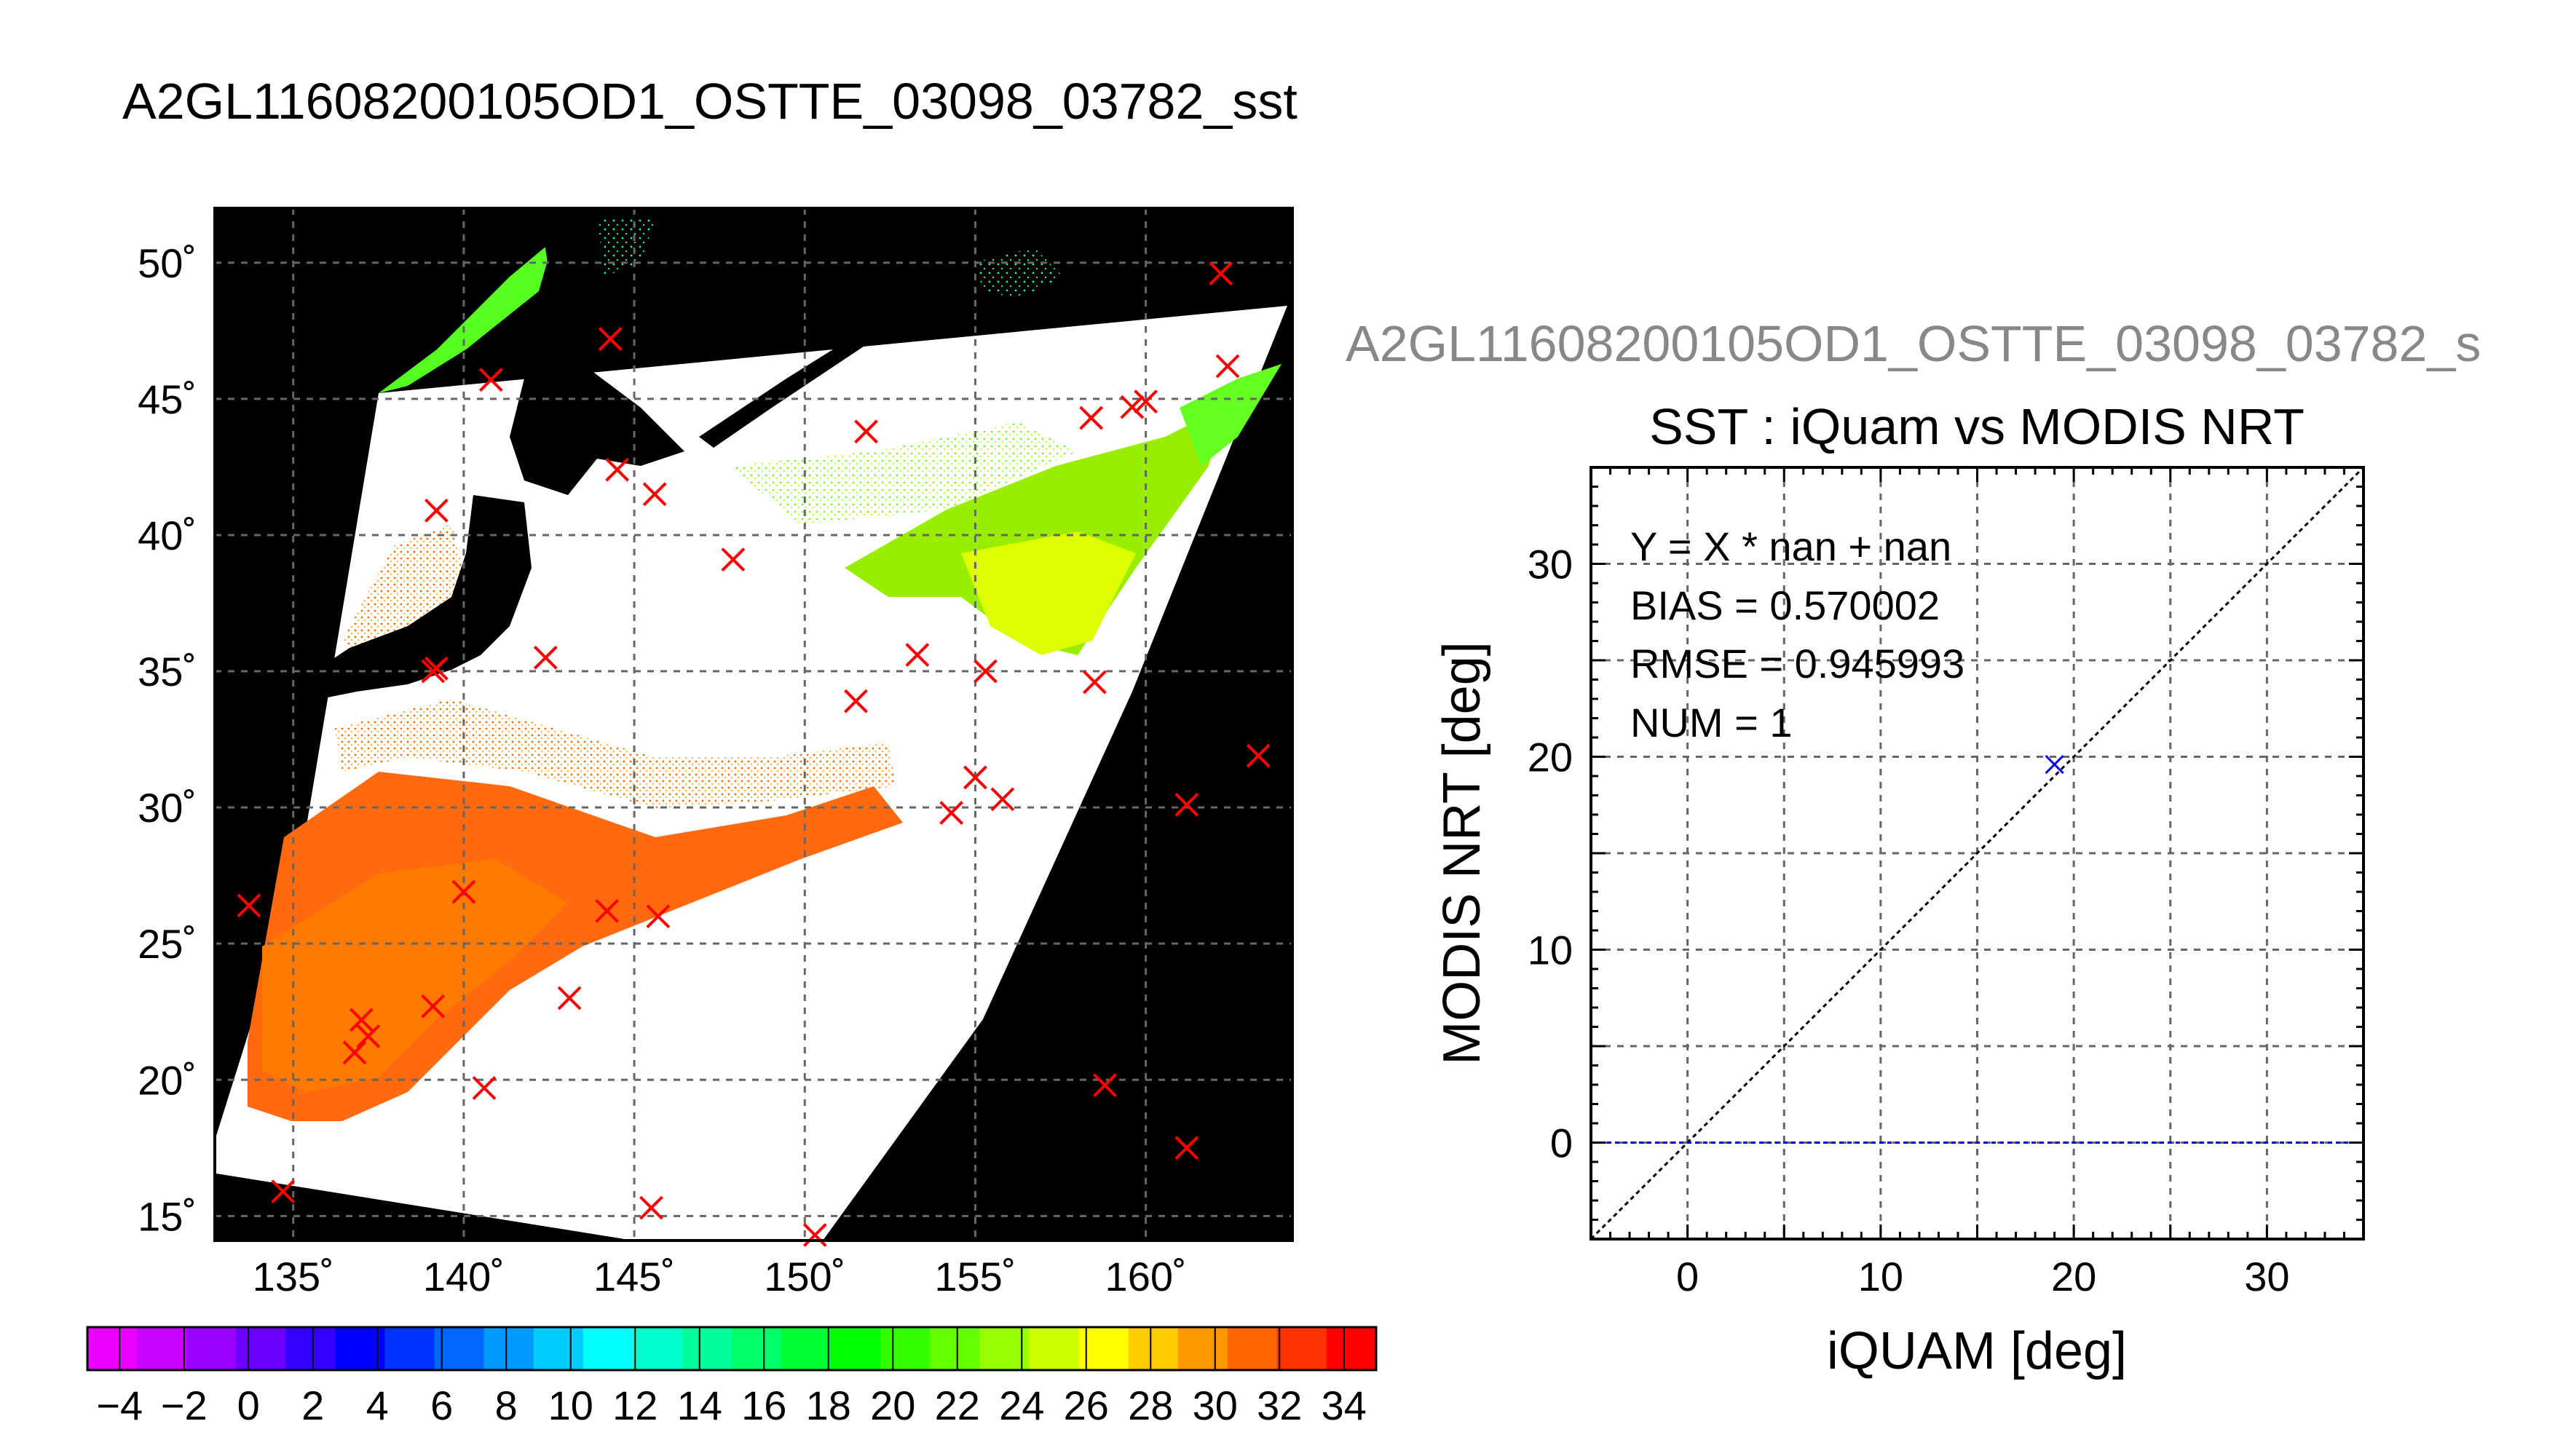  What do you see at coordinates (415, 975) in the screenshot?
I see `sst-orange-overlay` at bounding box center [415, 975].